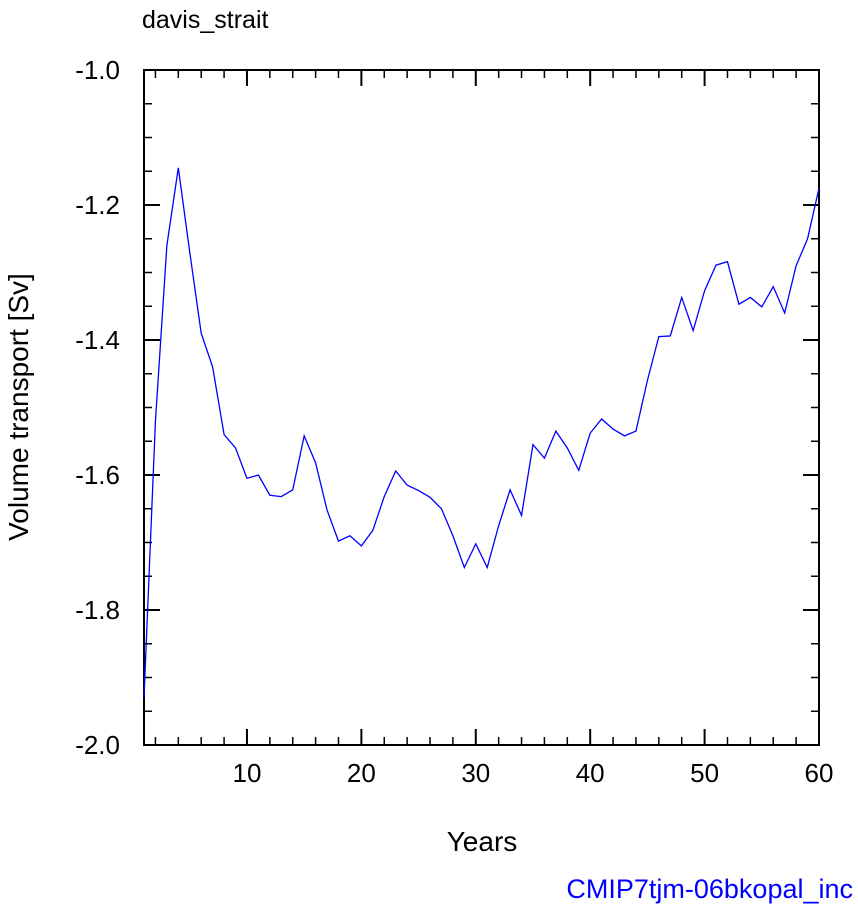 This screenshot has width=858, height=912. Describe the element at coordinates (247, 773) in the screenshot. I see `x-tick-label: 10` at that location.